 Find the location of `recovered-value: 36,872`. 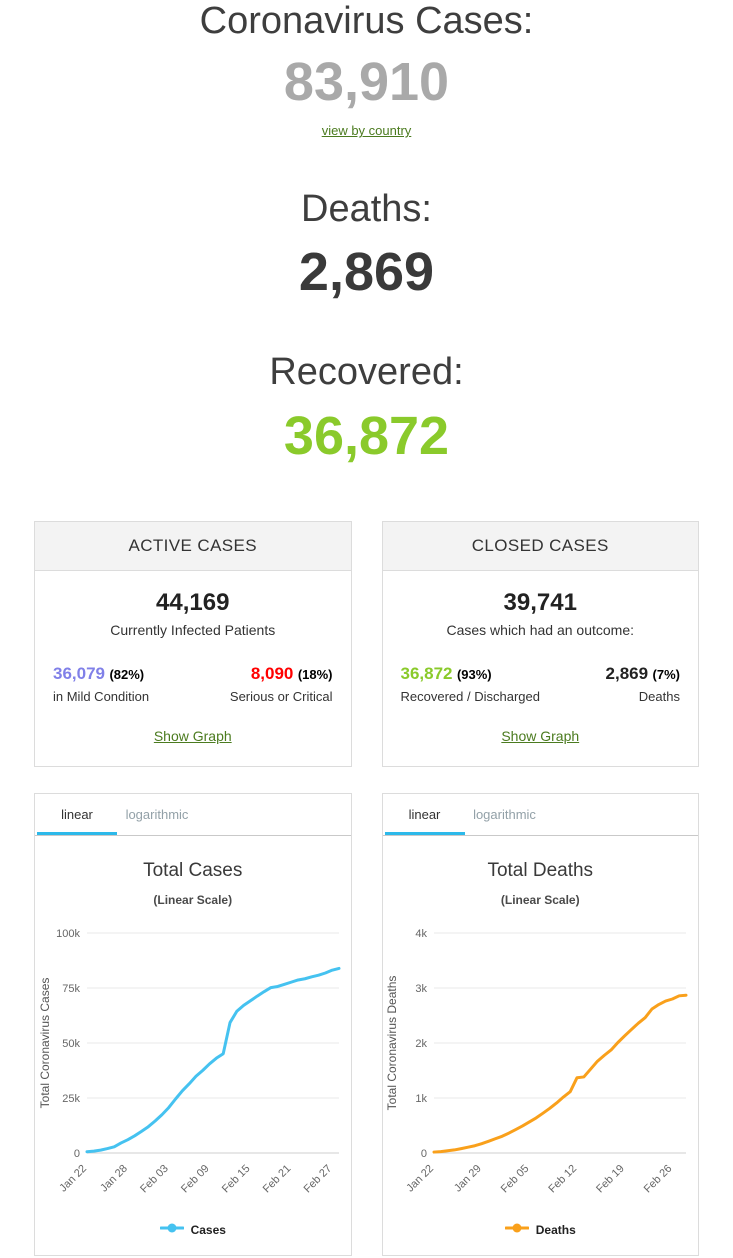

recovered-value: 36,872 is located at coordinates (426, 674).